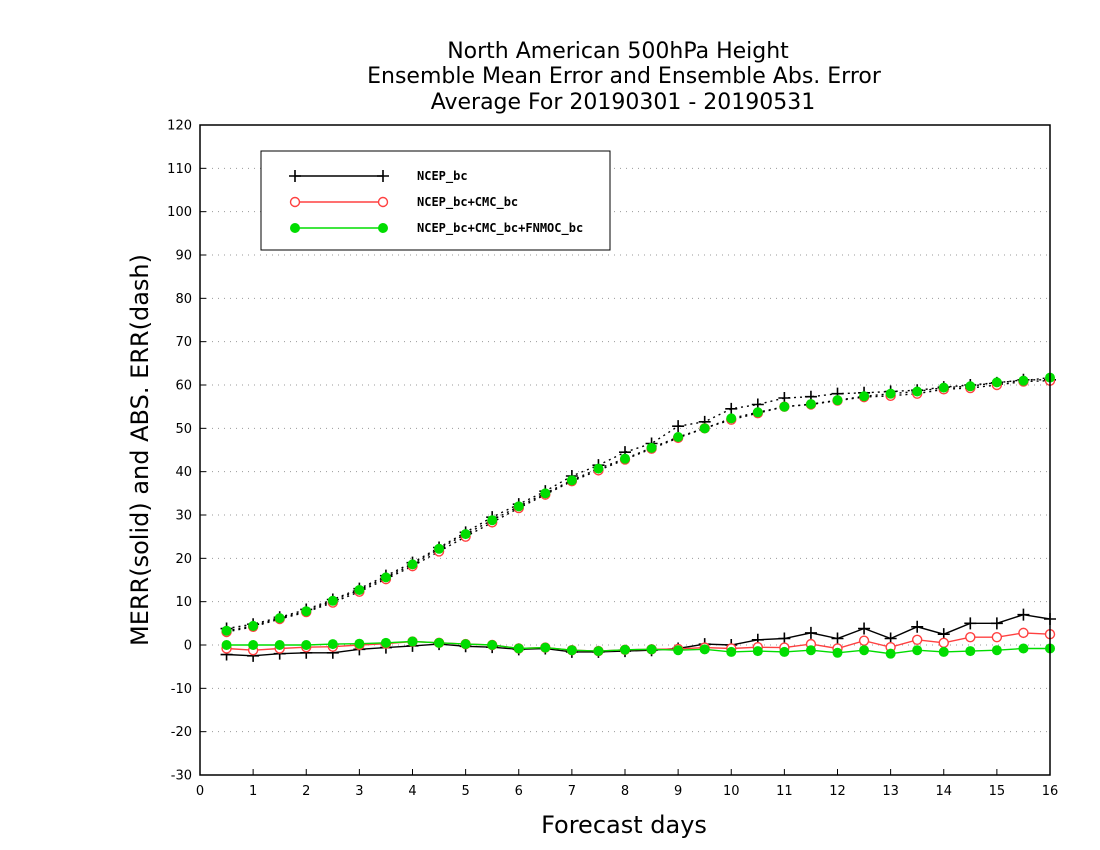  What do you see at coordinates (200, 791) in the screenshot?
I see `x-tick-label: 0` at bounding box center [200, 791].